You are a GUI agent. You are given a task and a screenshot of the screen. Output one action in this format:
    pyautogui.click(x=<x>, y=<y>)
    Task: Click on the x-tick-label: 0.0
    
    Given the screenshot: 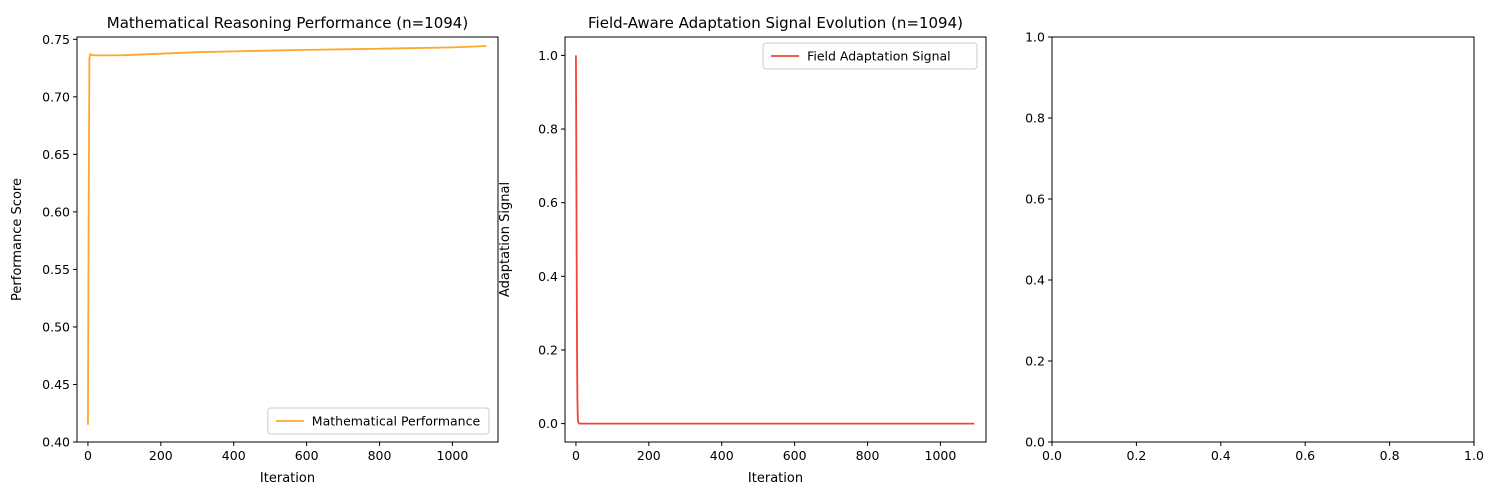 What is the action you would take?
    pyautogui.click(x=1052, y=455)
    